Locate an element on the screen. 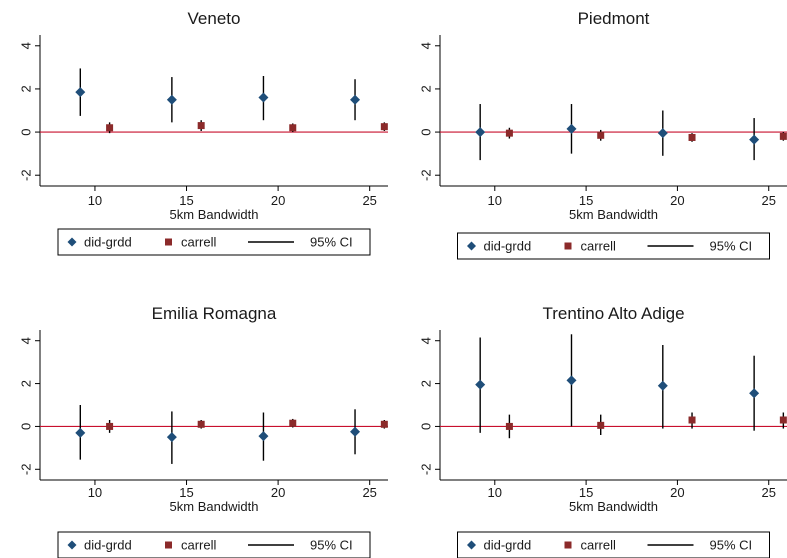  chart-title: Emilia Romagna is located at coordinates (214, 313).